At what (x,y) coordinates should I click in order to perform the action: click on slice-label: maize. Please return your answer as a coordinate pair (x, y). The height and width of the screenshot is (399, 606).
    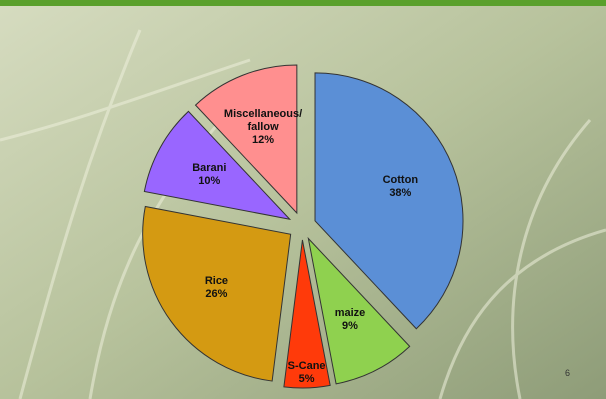
    Looking at the image, I should click on (350, 313).